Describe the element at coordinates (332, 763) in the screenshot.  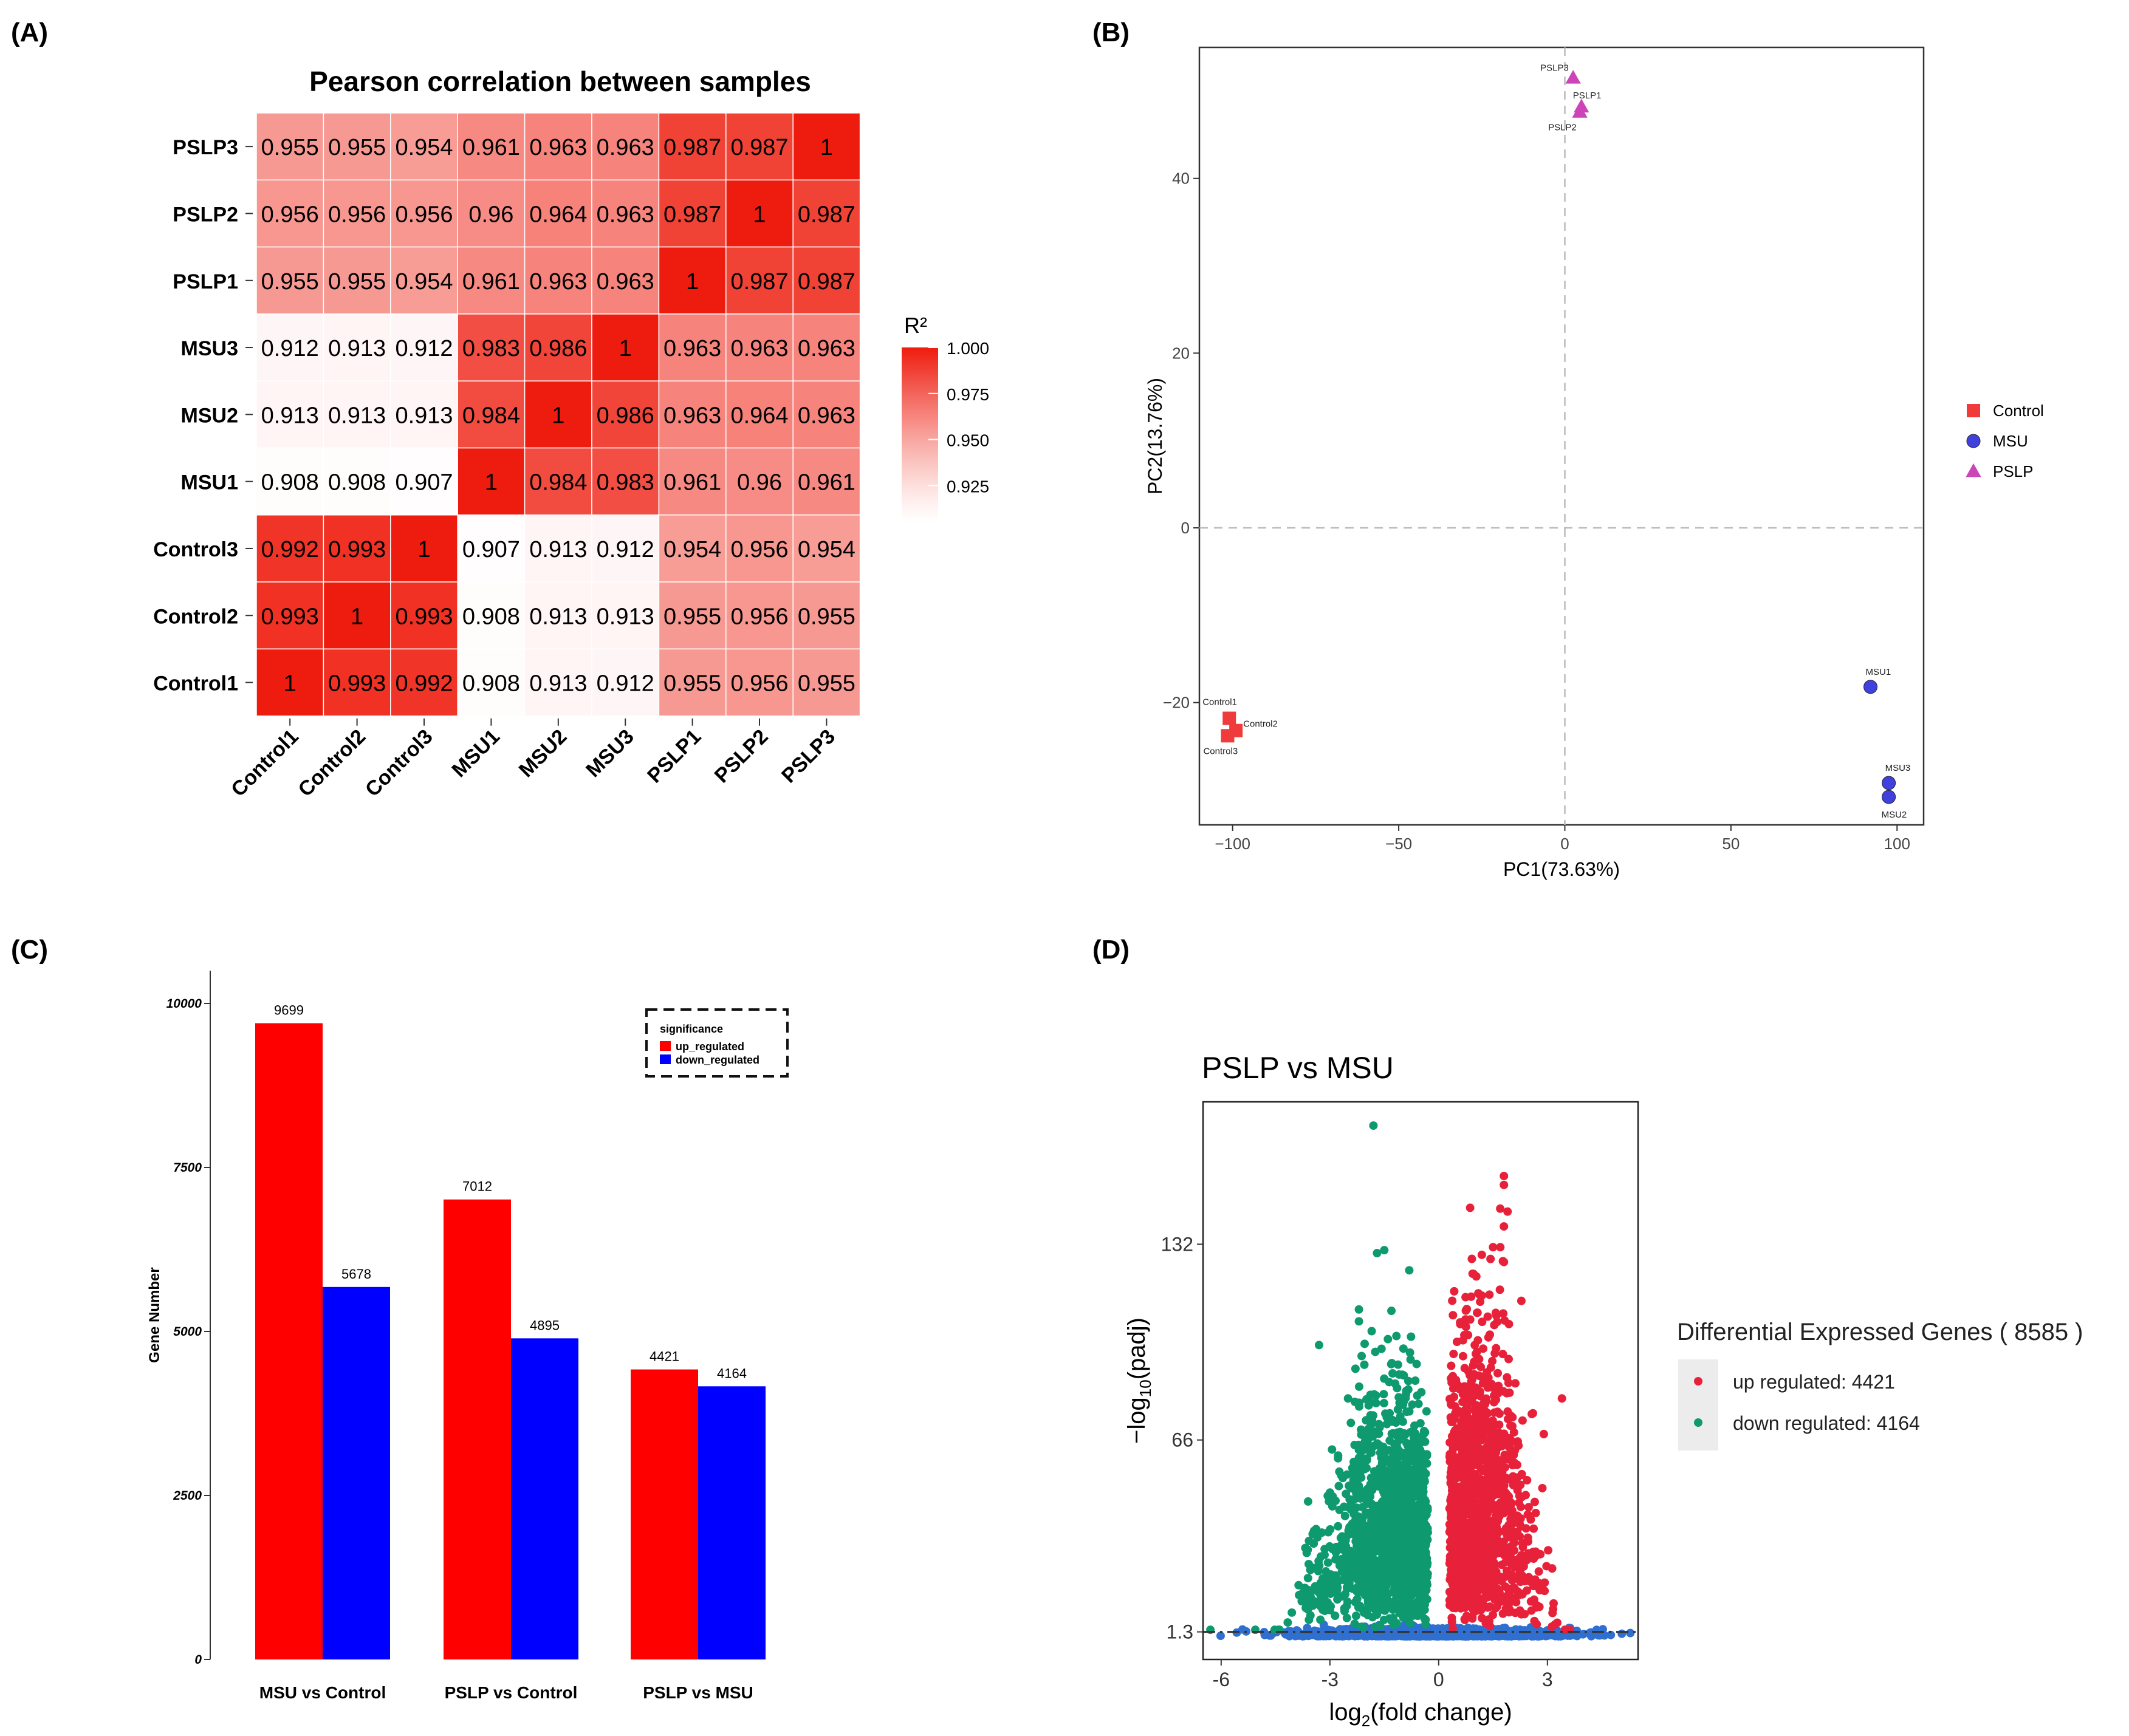
I see `heatmap-col-label: Control2` at that location.